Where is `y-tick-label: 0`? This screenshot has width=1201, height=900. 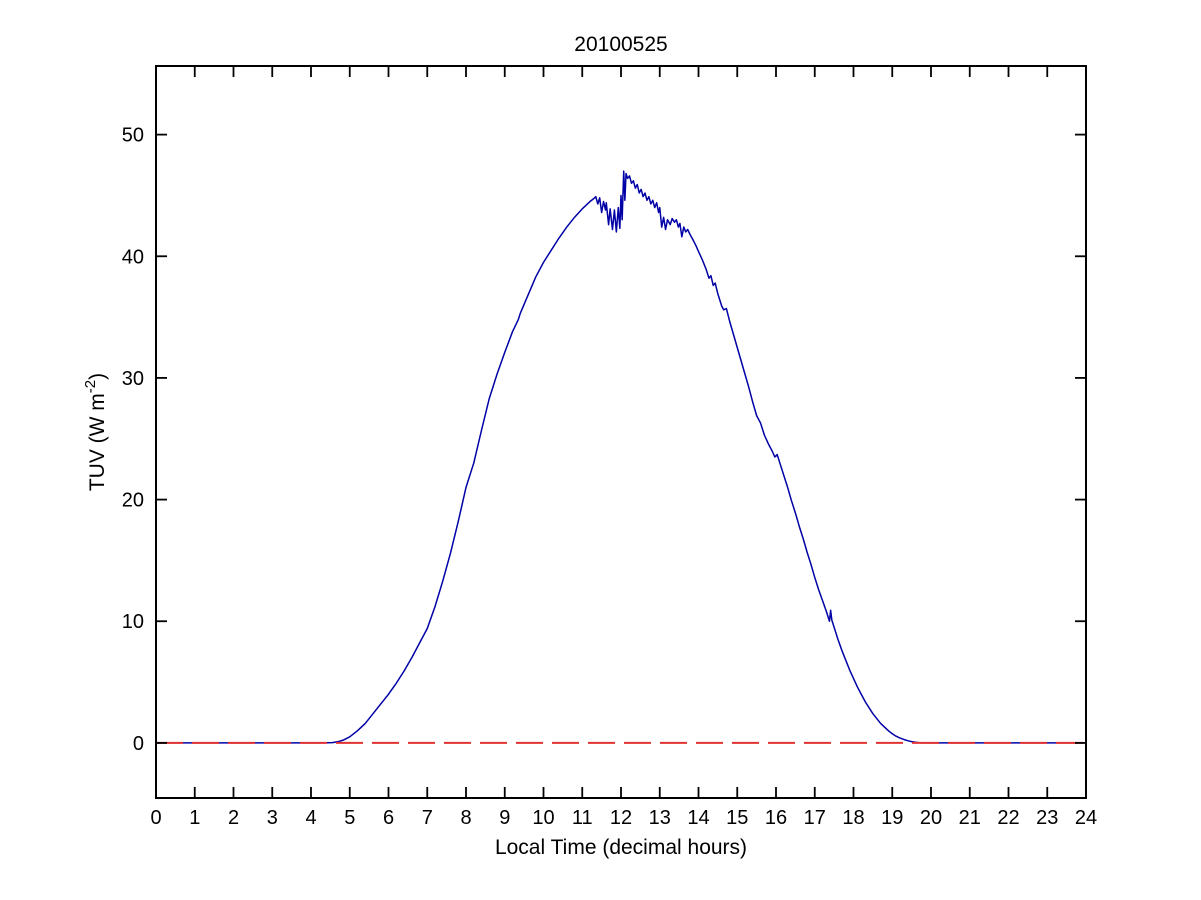
y-tick-label: 0 is located at coordinates (138, 744).